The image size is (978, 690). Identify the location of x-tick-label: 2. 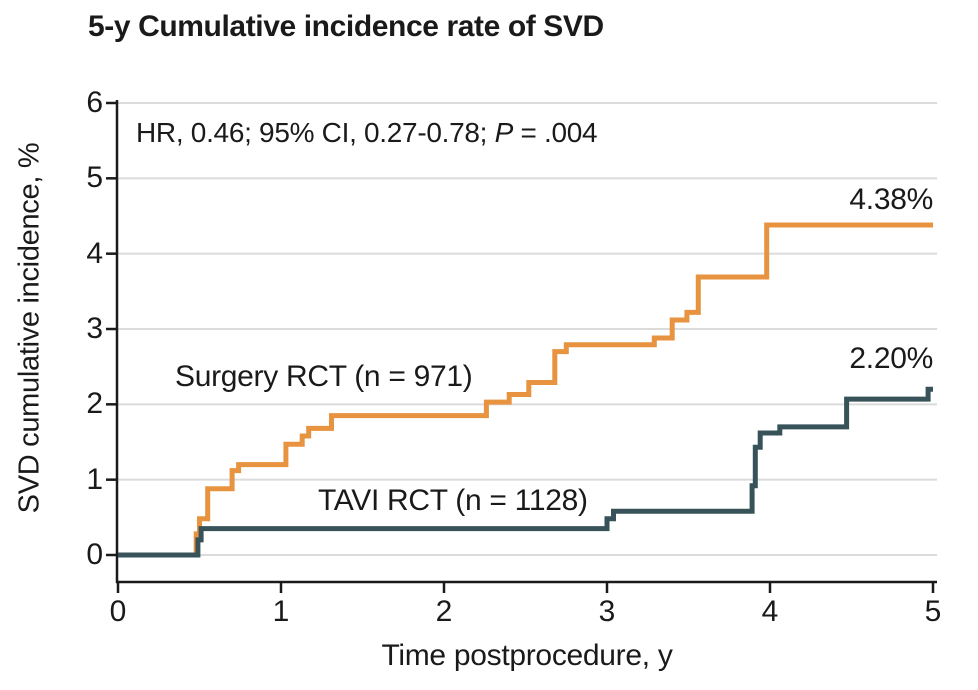
(444, 611).